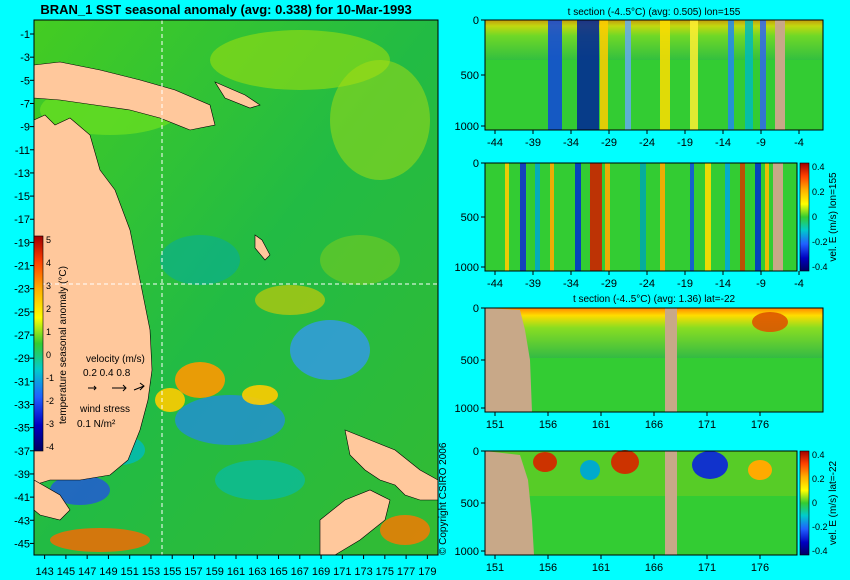  Describe the element at coordinates (647, 503) in the screenshot. I see `panel-vel-lat22` at that location.